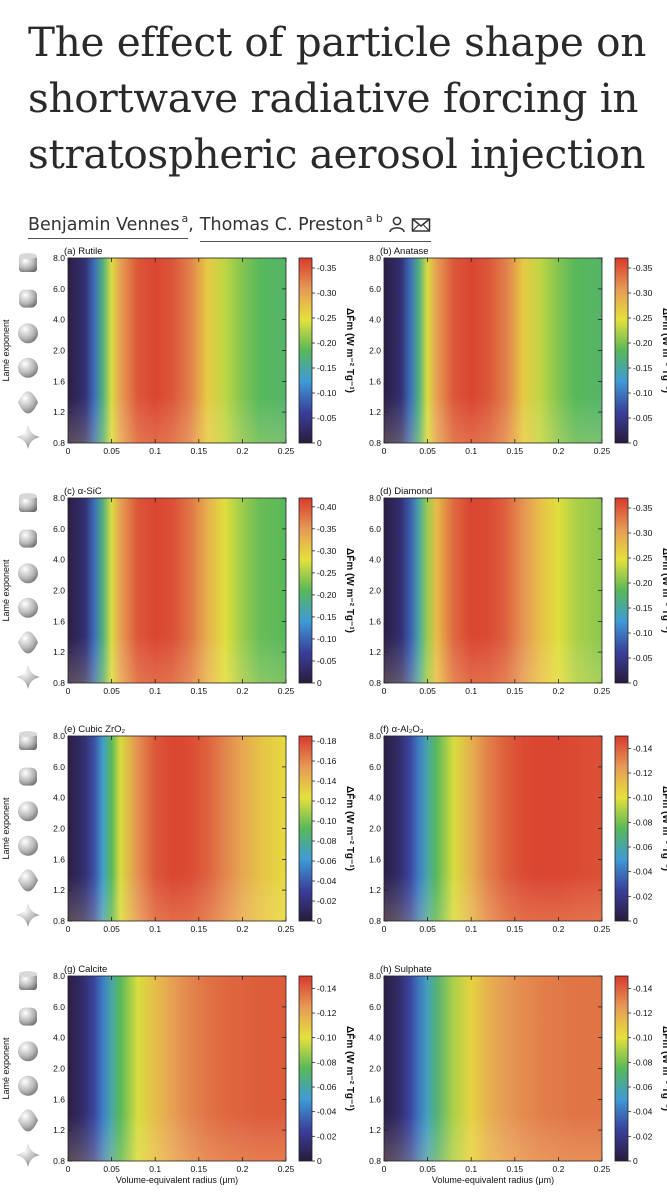  I want to click on author-name: Benjamin Vennes, so click(104, 225).